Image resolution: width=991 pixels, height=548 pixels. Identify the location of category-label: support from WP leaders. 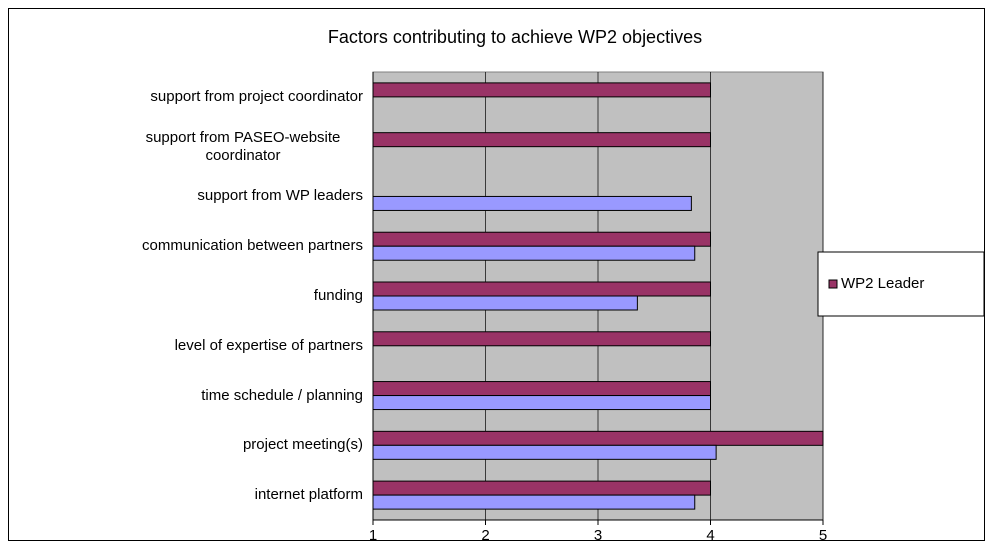
(280, 196).